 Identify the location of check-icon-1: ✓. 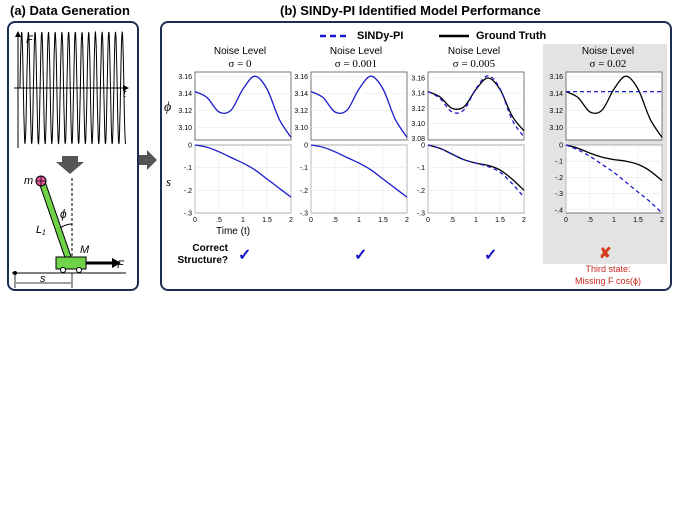
(245, 255).